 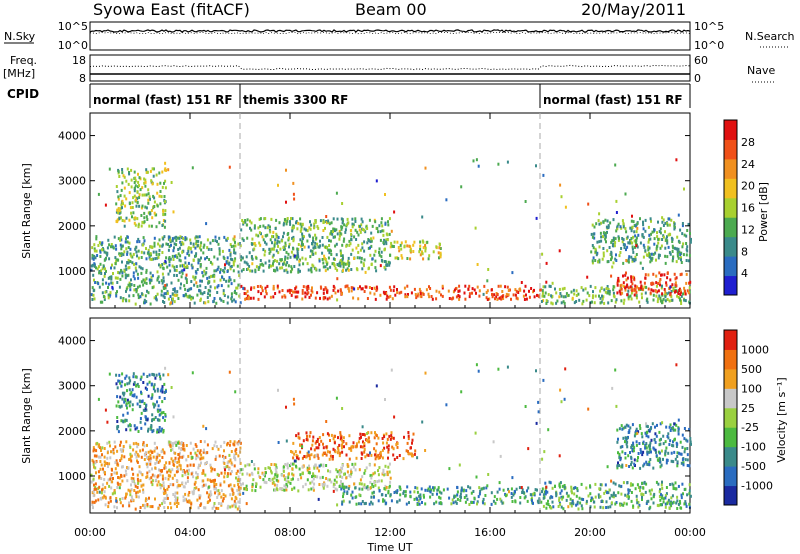 I want to click on colorbar-tick: 1000, so click(x=755, y=349).